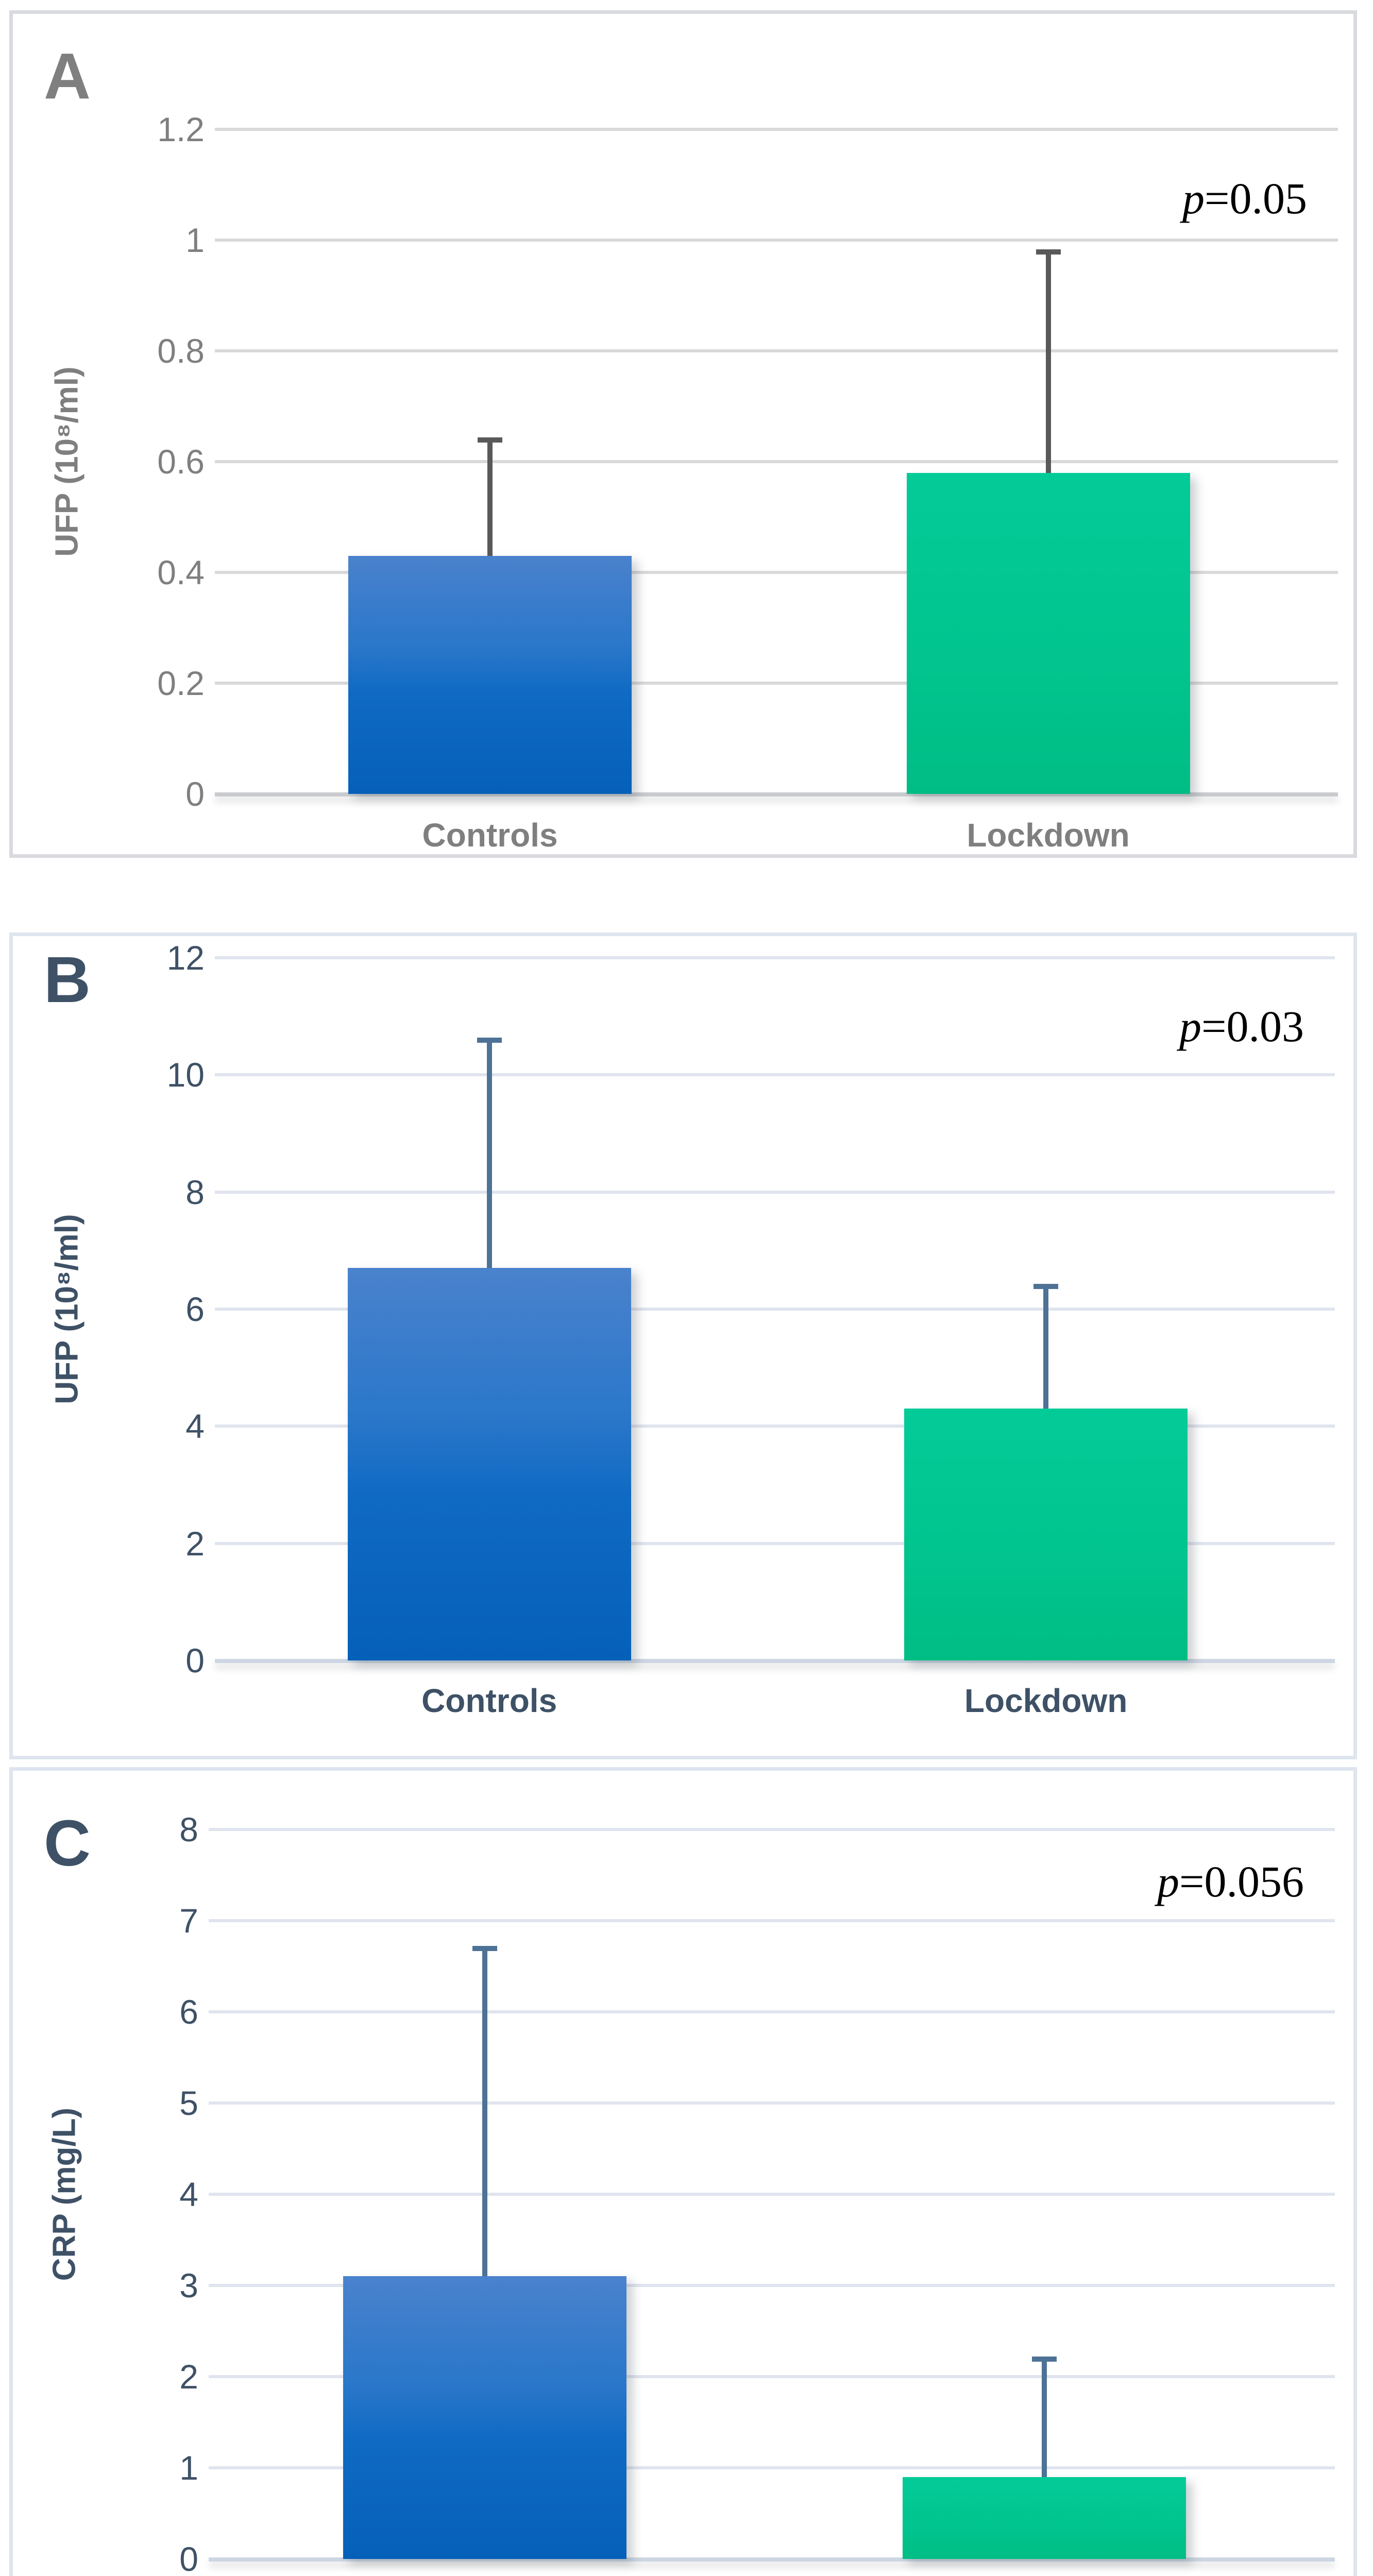  Describe the element at coordinates (67, 76) in the screenshot. I see `panel-label-a: A` at that location.